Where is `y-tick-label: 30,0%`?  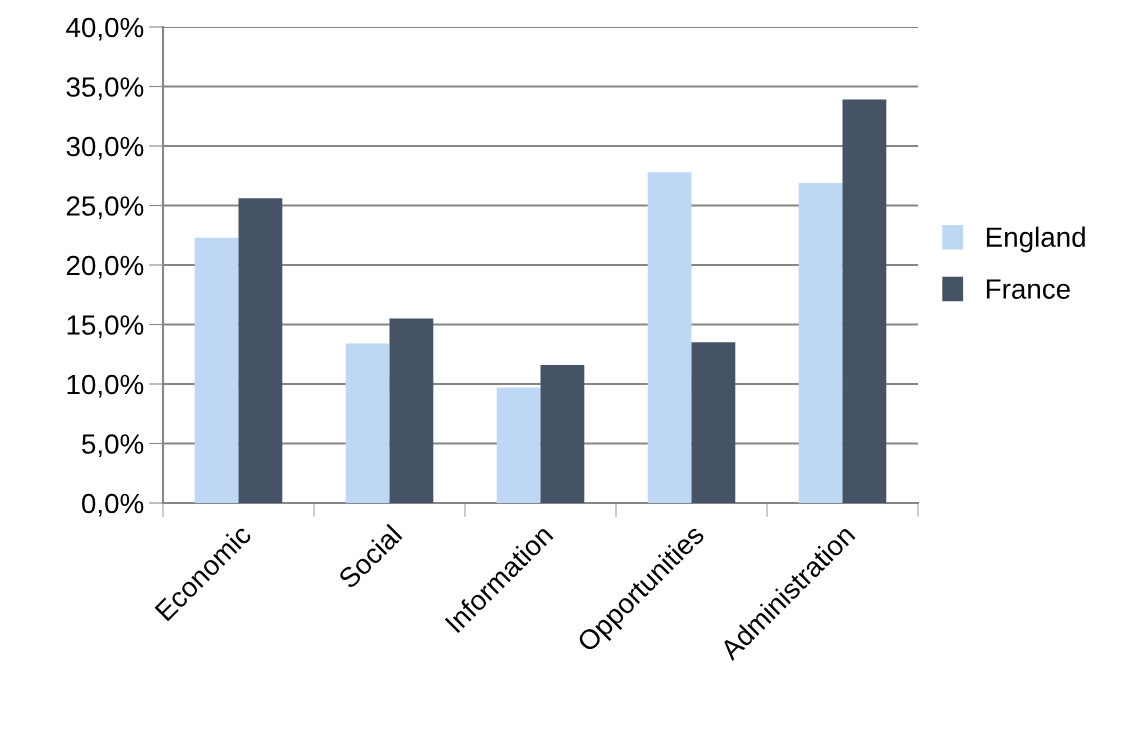
y-tick-label: 30,0% is located at coordinates (105, 148).